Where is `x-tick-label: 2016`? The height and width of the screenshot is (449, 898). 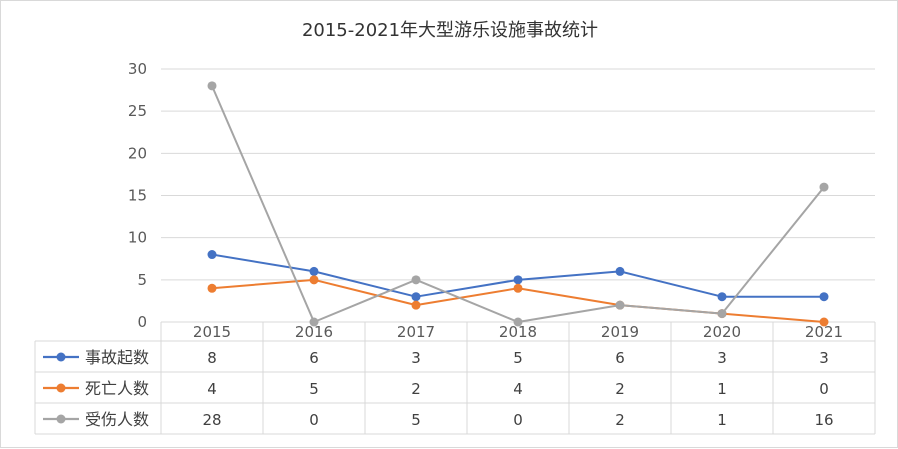 x-tick-label: 2016 is located at coordinates (314, 332).